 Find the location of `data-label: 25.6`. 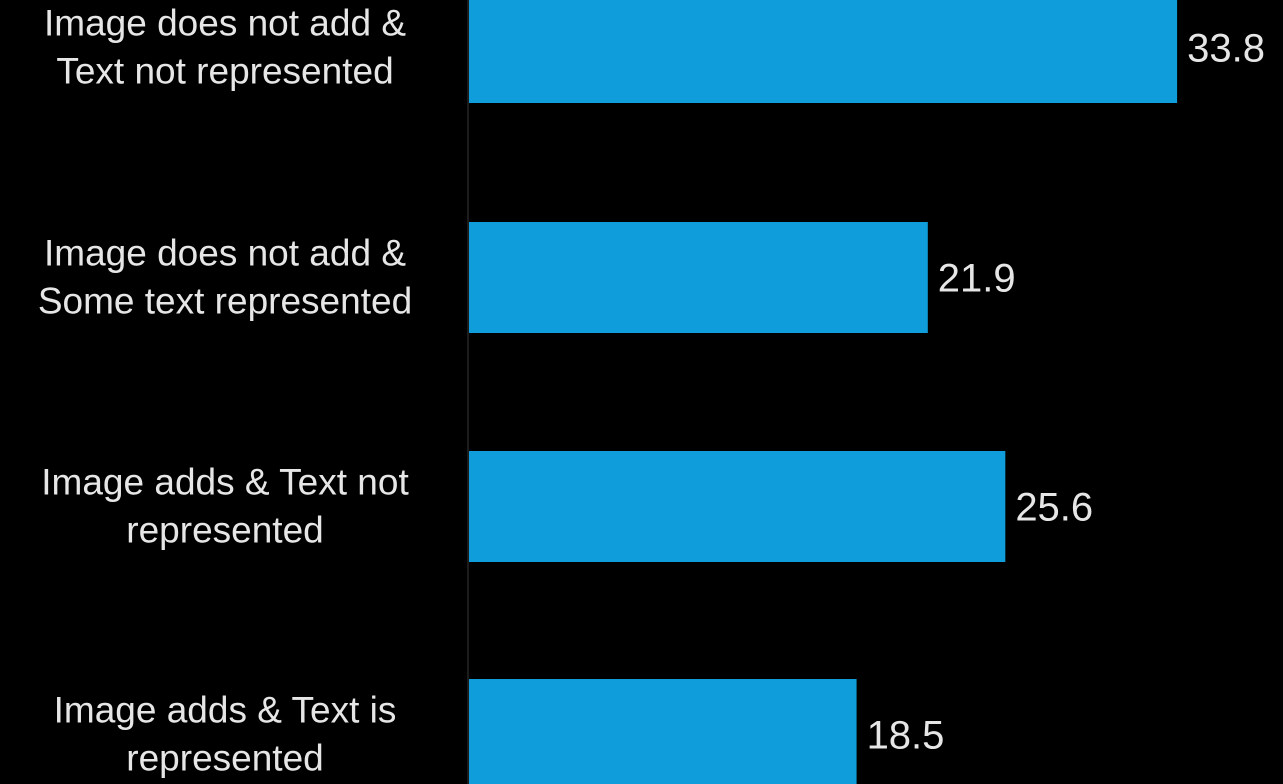

data-label: 25.6 is located at coordinates (1054, 508).